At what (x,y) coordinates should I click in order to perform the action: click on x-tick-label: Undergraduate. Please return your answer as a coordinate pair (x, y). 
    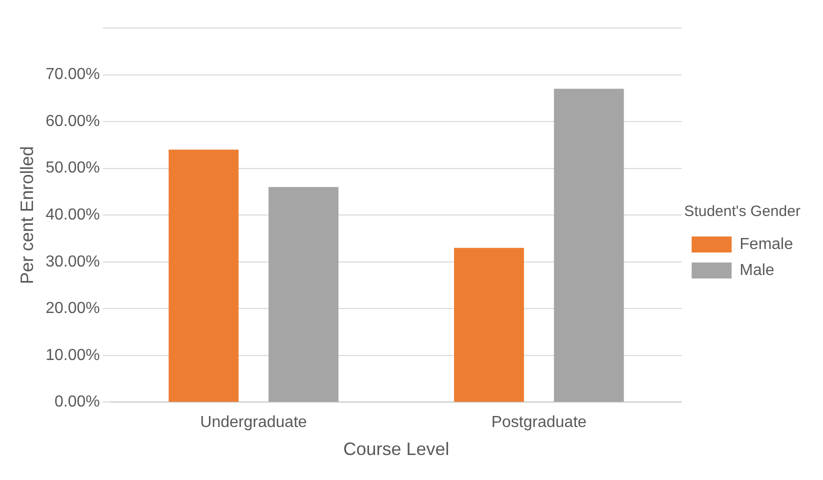
    Looking at the image, I should click on (254, 423).